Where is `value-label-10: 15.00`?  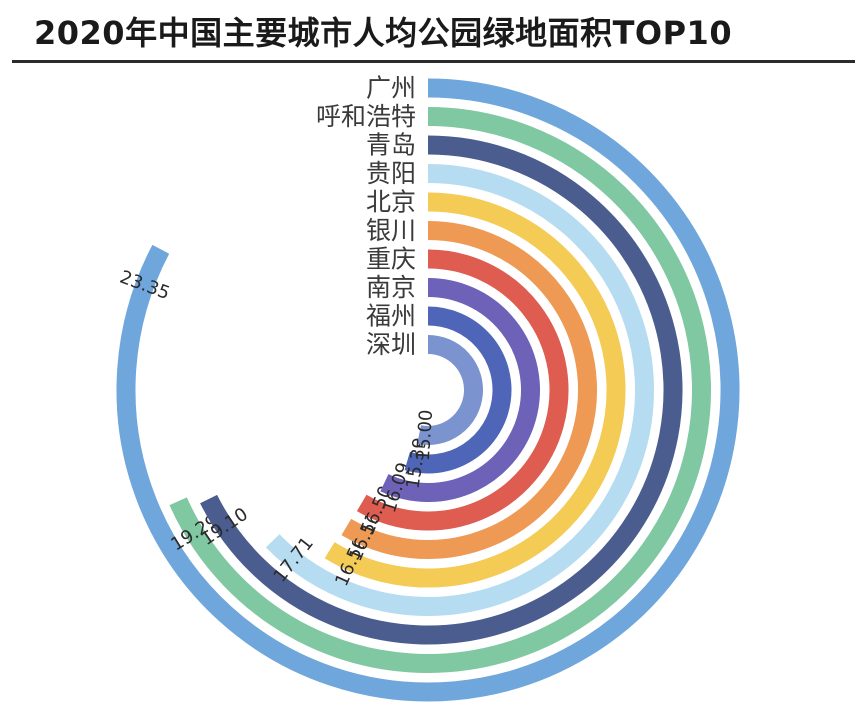 value-label-10: 15.00 is located at coordinates (425, 435).